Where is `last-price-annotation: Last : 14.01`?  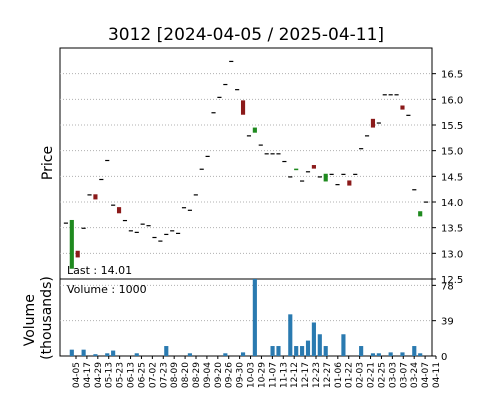 last-price-annotation: Last : 14.01 is located at coordinates (99, 270).